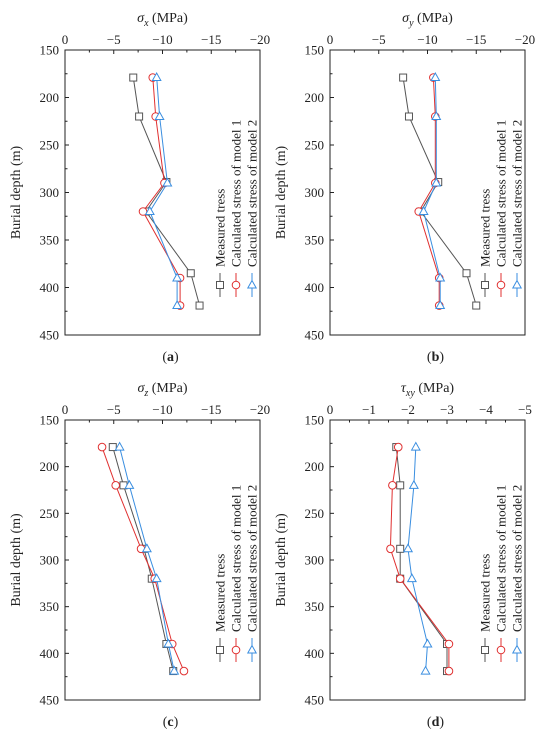 Image resolution: width=550 pixels, height=732 pixels. I want to click on y-tick-label: 150, so click(315, 50).